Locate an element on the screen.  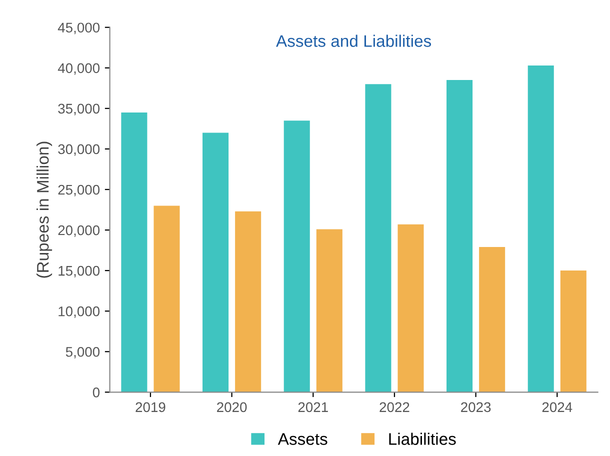
y-tick-label: 40,000 is located at coordinates (79, 69).